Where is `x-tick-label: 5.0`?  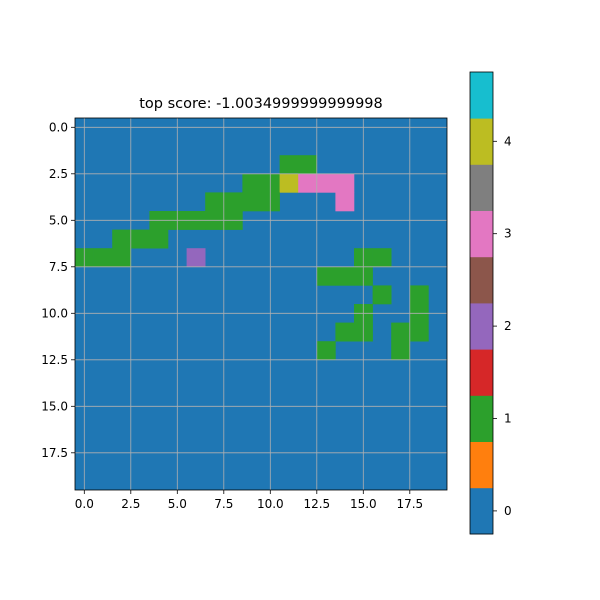
x-tick-label: 5.0 is located at coordinates (177, 504).